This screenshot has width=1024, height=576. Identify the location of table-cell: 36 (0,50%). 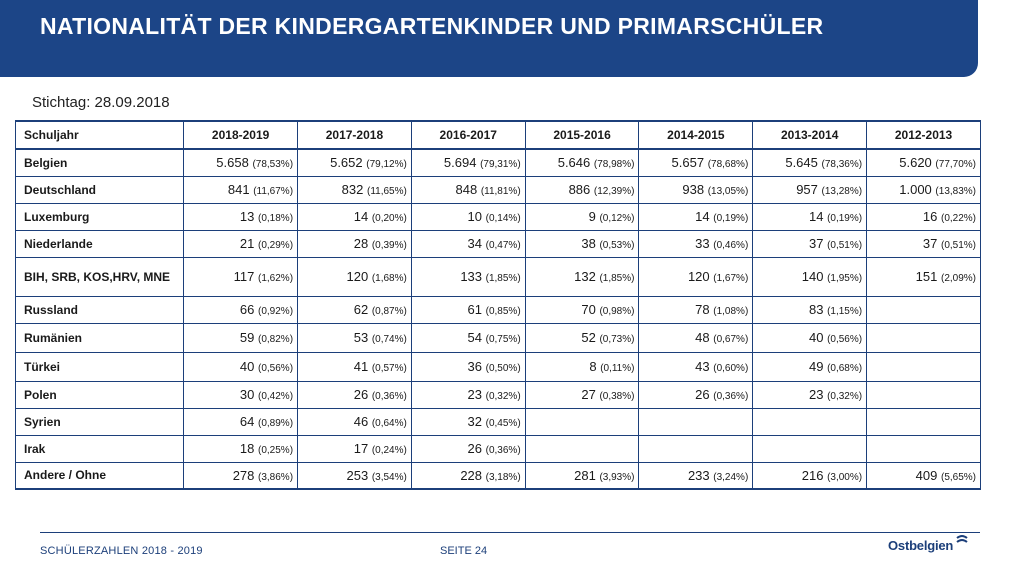
(468, 366).